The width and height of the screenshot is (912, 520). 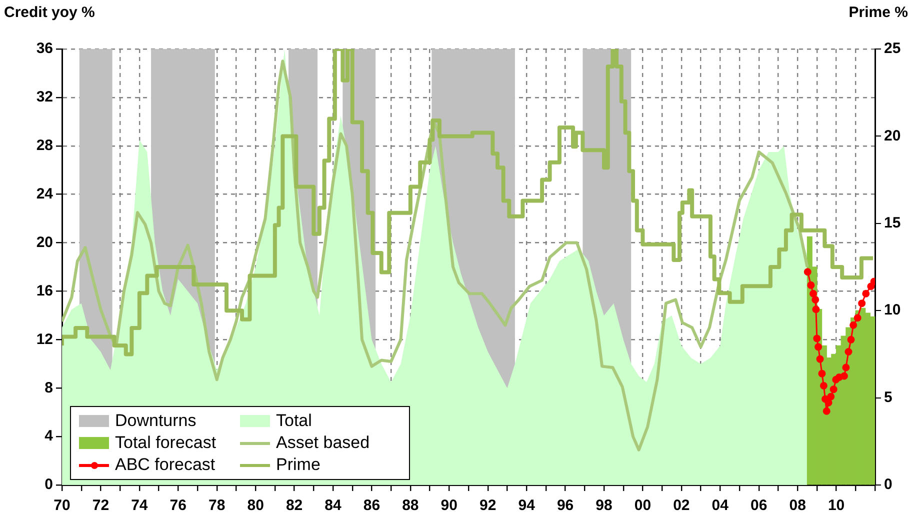 I want to click on legend-label: ABC forecast, so click(x=165, y=465).